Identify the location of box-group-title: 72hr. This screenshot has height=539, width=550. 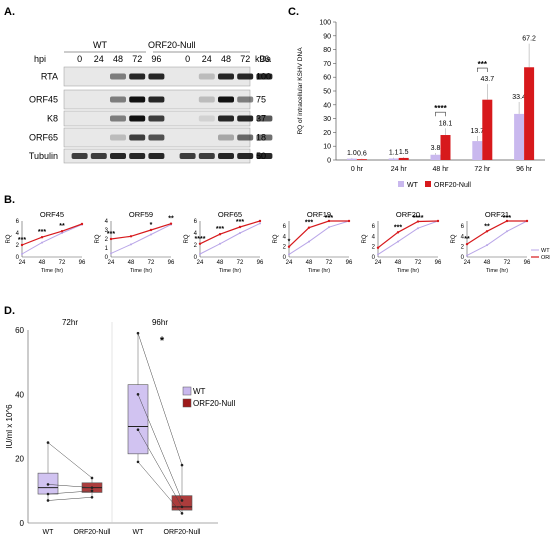
(70, 322).